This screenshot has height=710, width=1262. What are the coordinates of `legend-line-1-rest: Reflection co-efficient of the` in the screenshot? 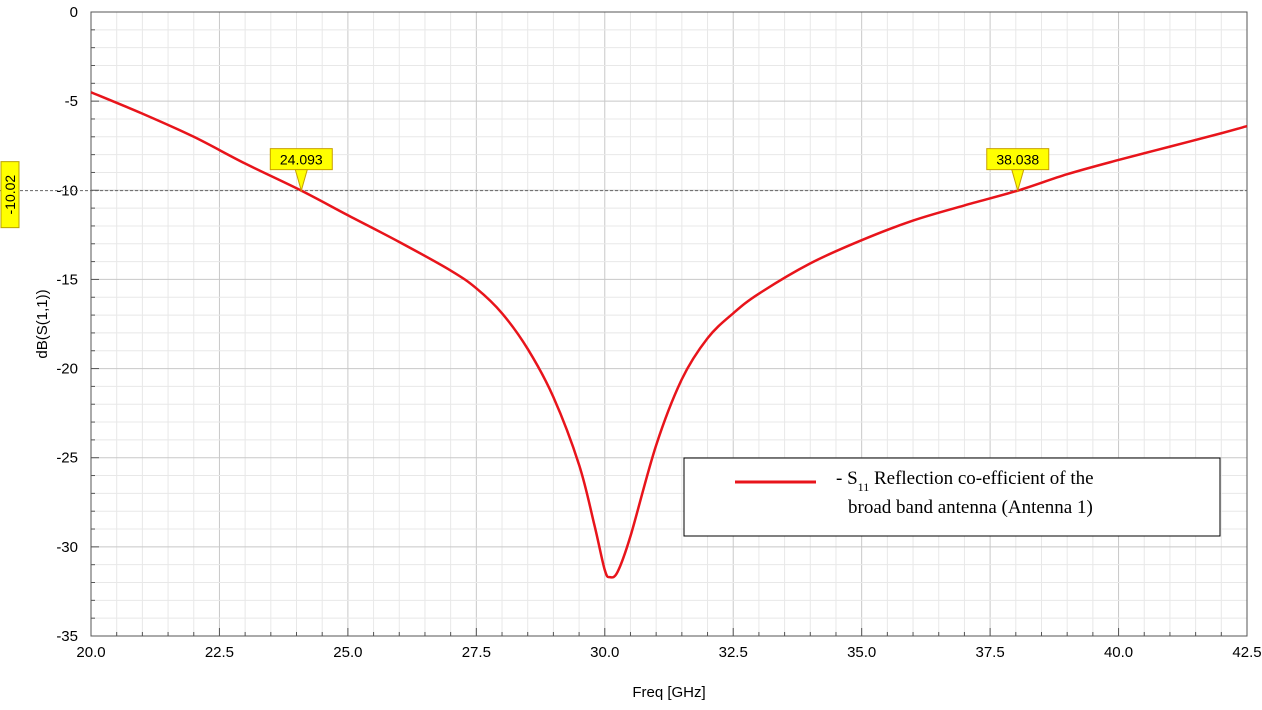 It's located at (981, 478).